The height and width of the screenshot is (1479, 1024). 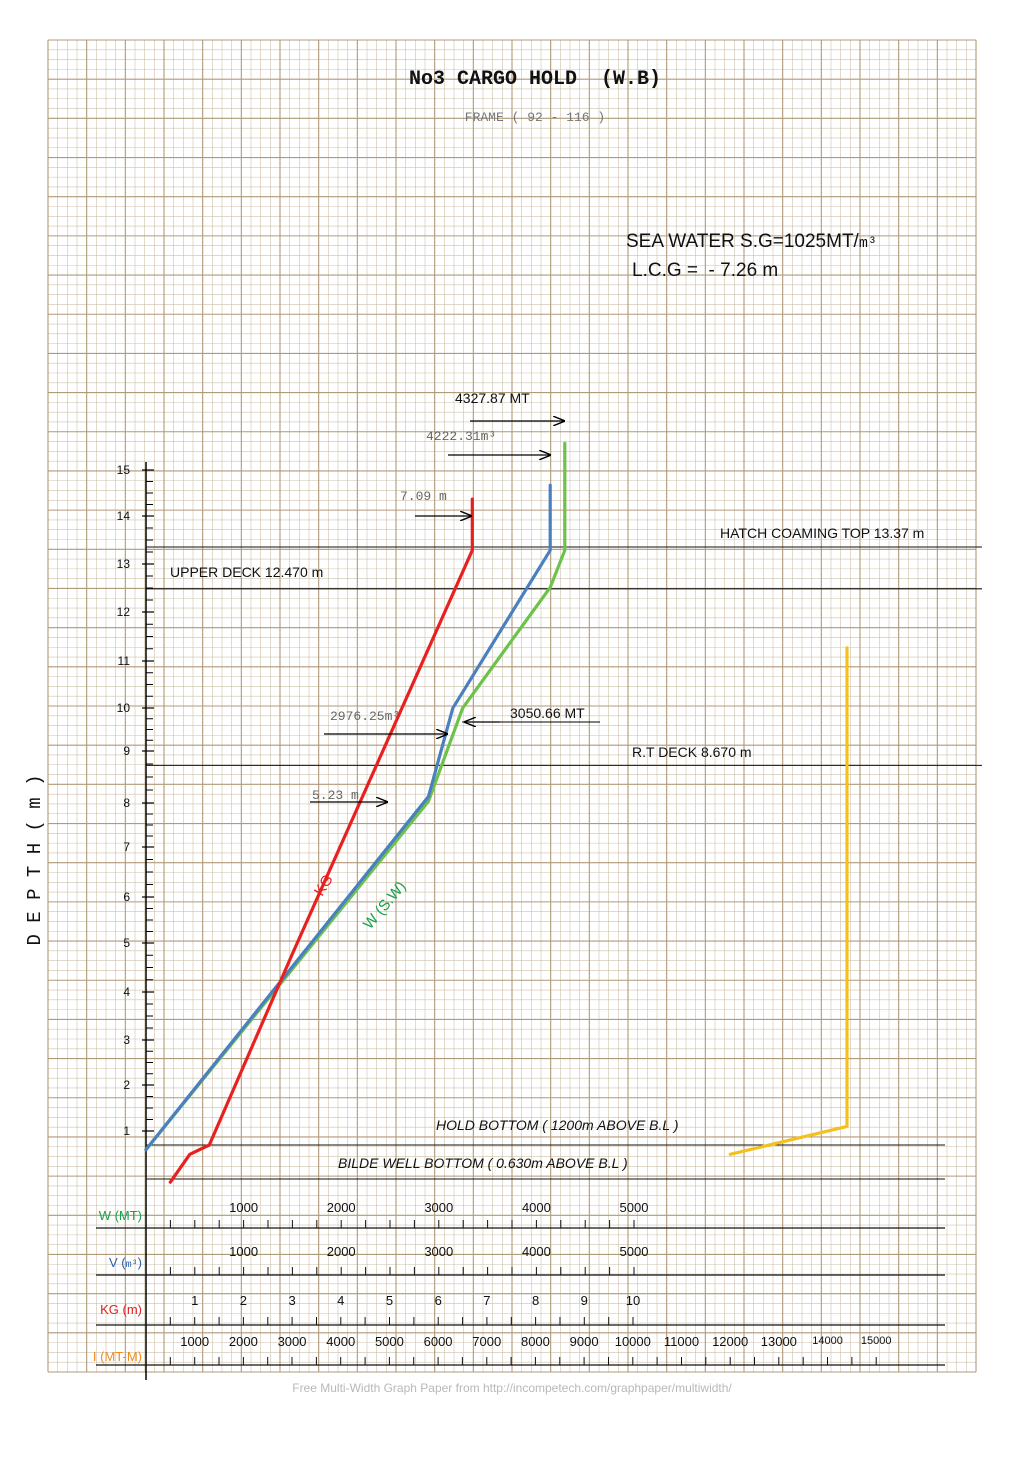 I want to click on scale-i-tick-3000: 3000, so click(x=292, y=1341).